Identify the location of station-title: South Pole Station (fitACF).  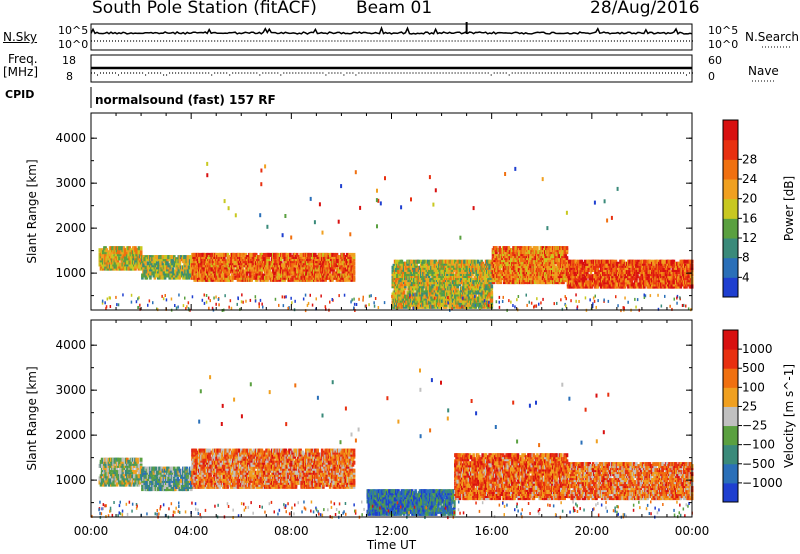
(204, 9).